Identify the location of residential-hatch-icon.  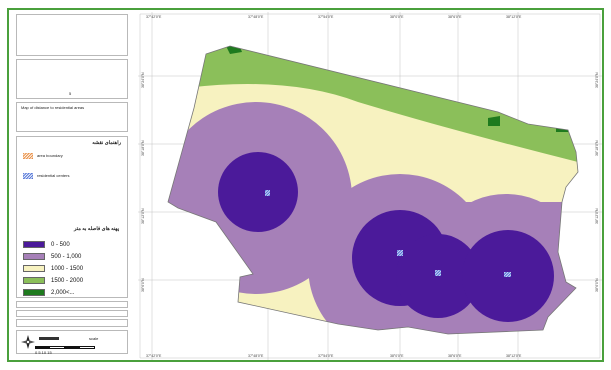
(28, 175).